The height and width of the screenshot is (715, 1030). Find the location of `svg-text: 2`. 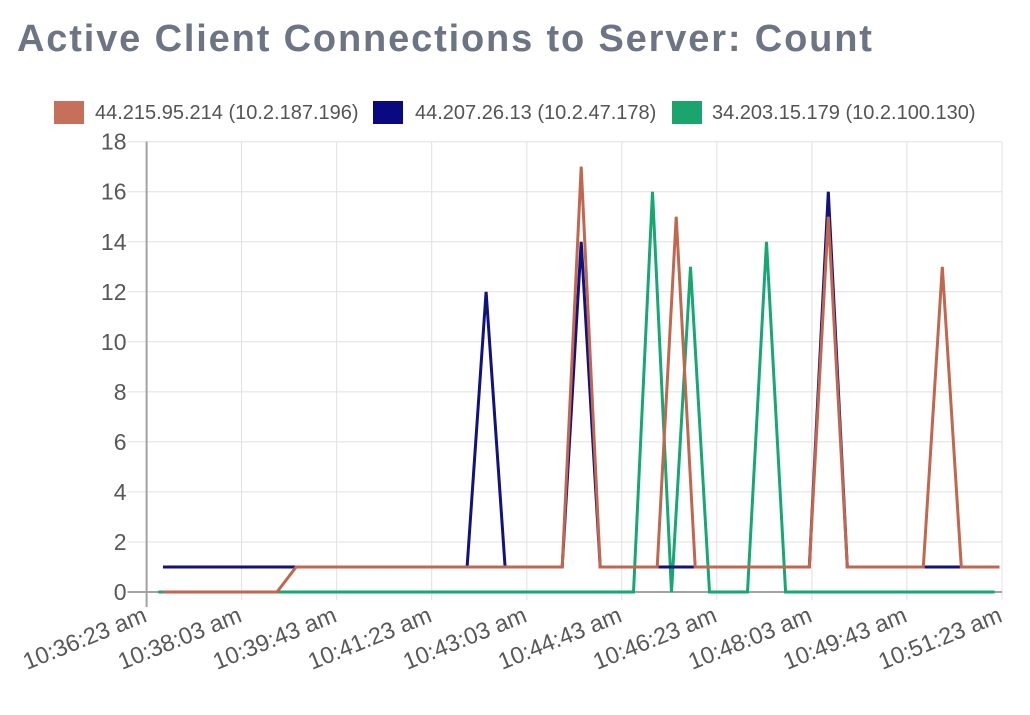

svg-text: 2 is located at coordinates (120, 542).